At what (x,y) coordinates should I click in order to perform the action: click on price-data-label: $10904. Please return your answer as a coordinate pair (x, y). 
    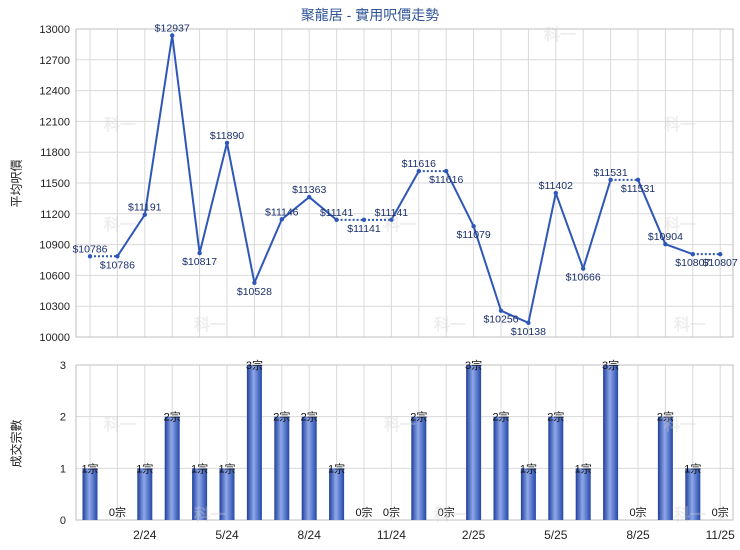
    Looking at the image, I should click on (665, 237).